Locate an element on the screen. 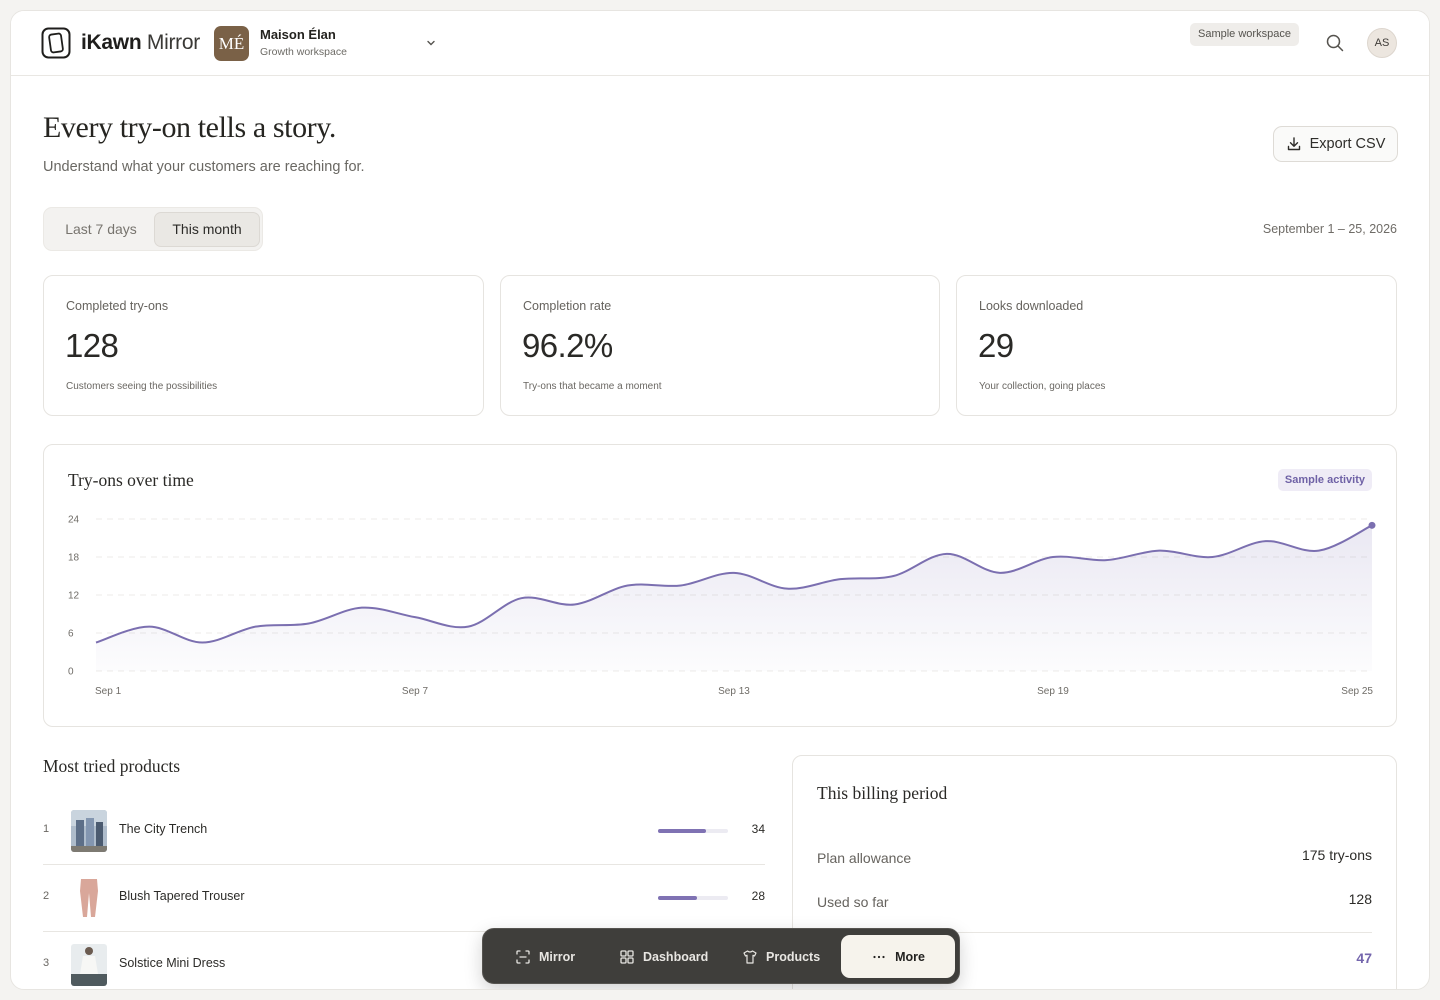 This screenshot has width=1440, height=1000. search-icon is located at coordinates (1335, 43).